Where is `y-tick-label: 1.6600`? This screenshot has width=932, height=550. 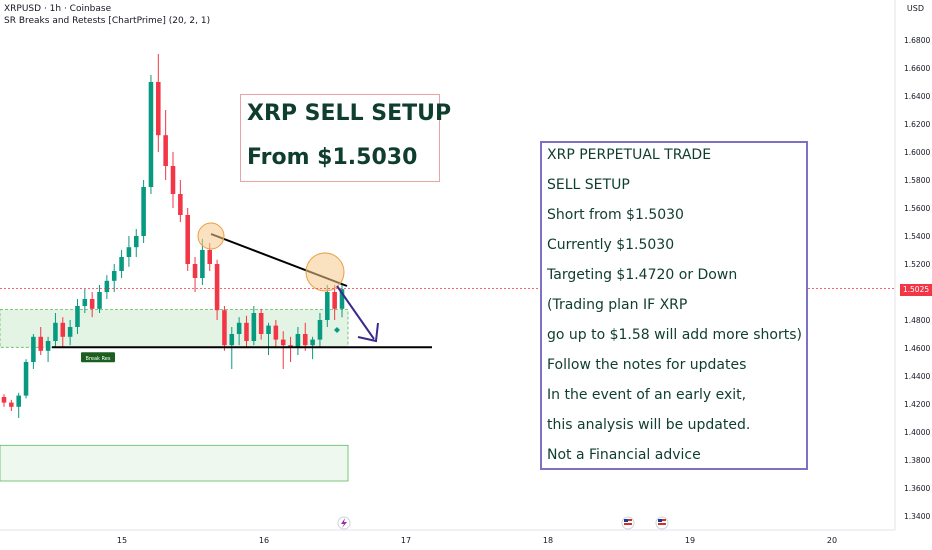 y-tick-label: 1.6600 is located at coordinates (917, 68).